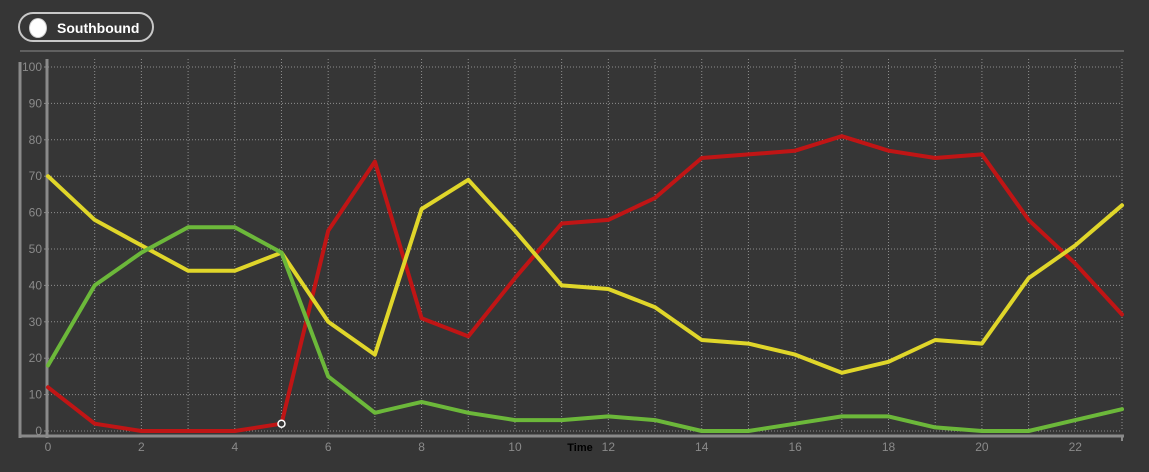 The height and width of the screenshot is (472, 1149). I want to click on y-tick-label: 0, so click(38, 431).